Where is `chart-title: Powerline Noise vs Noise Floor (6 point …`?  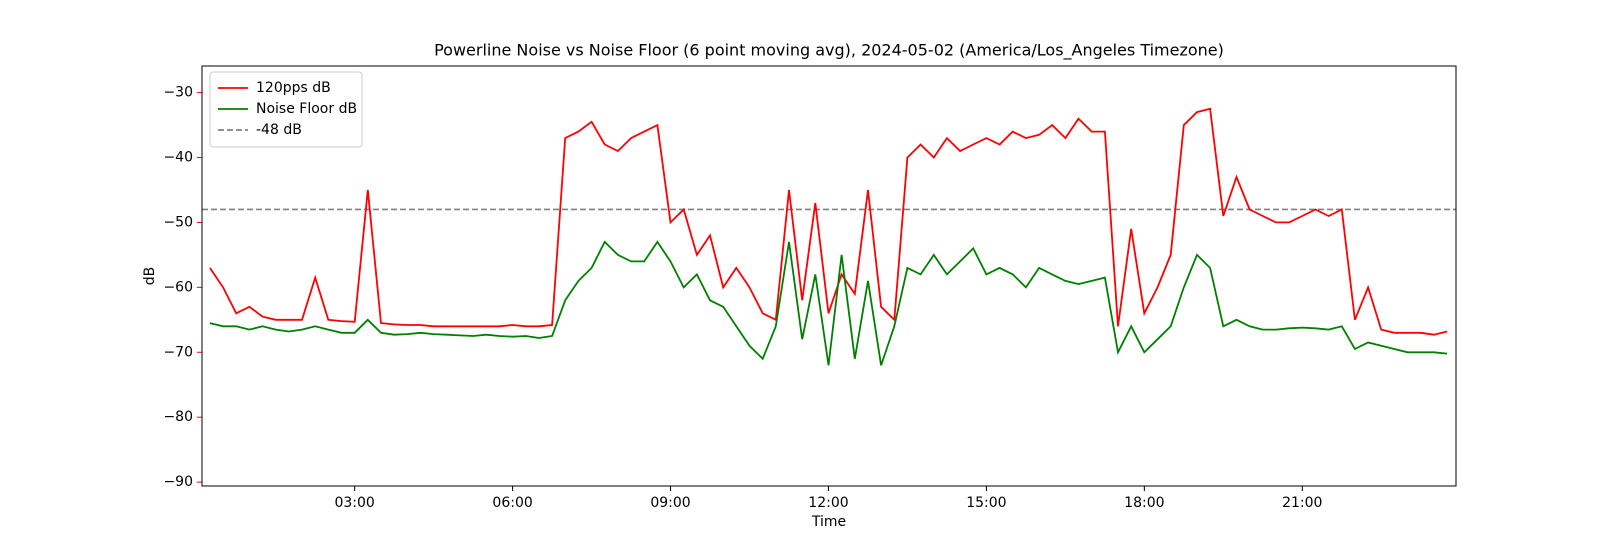 chart-title: Powerline Noise vs Noise Floor (6 point … is located at coordinates (829, 51).